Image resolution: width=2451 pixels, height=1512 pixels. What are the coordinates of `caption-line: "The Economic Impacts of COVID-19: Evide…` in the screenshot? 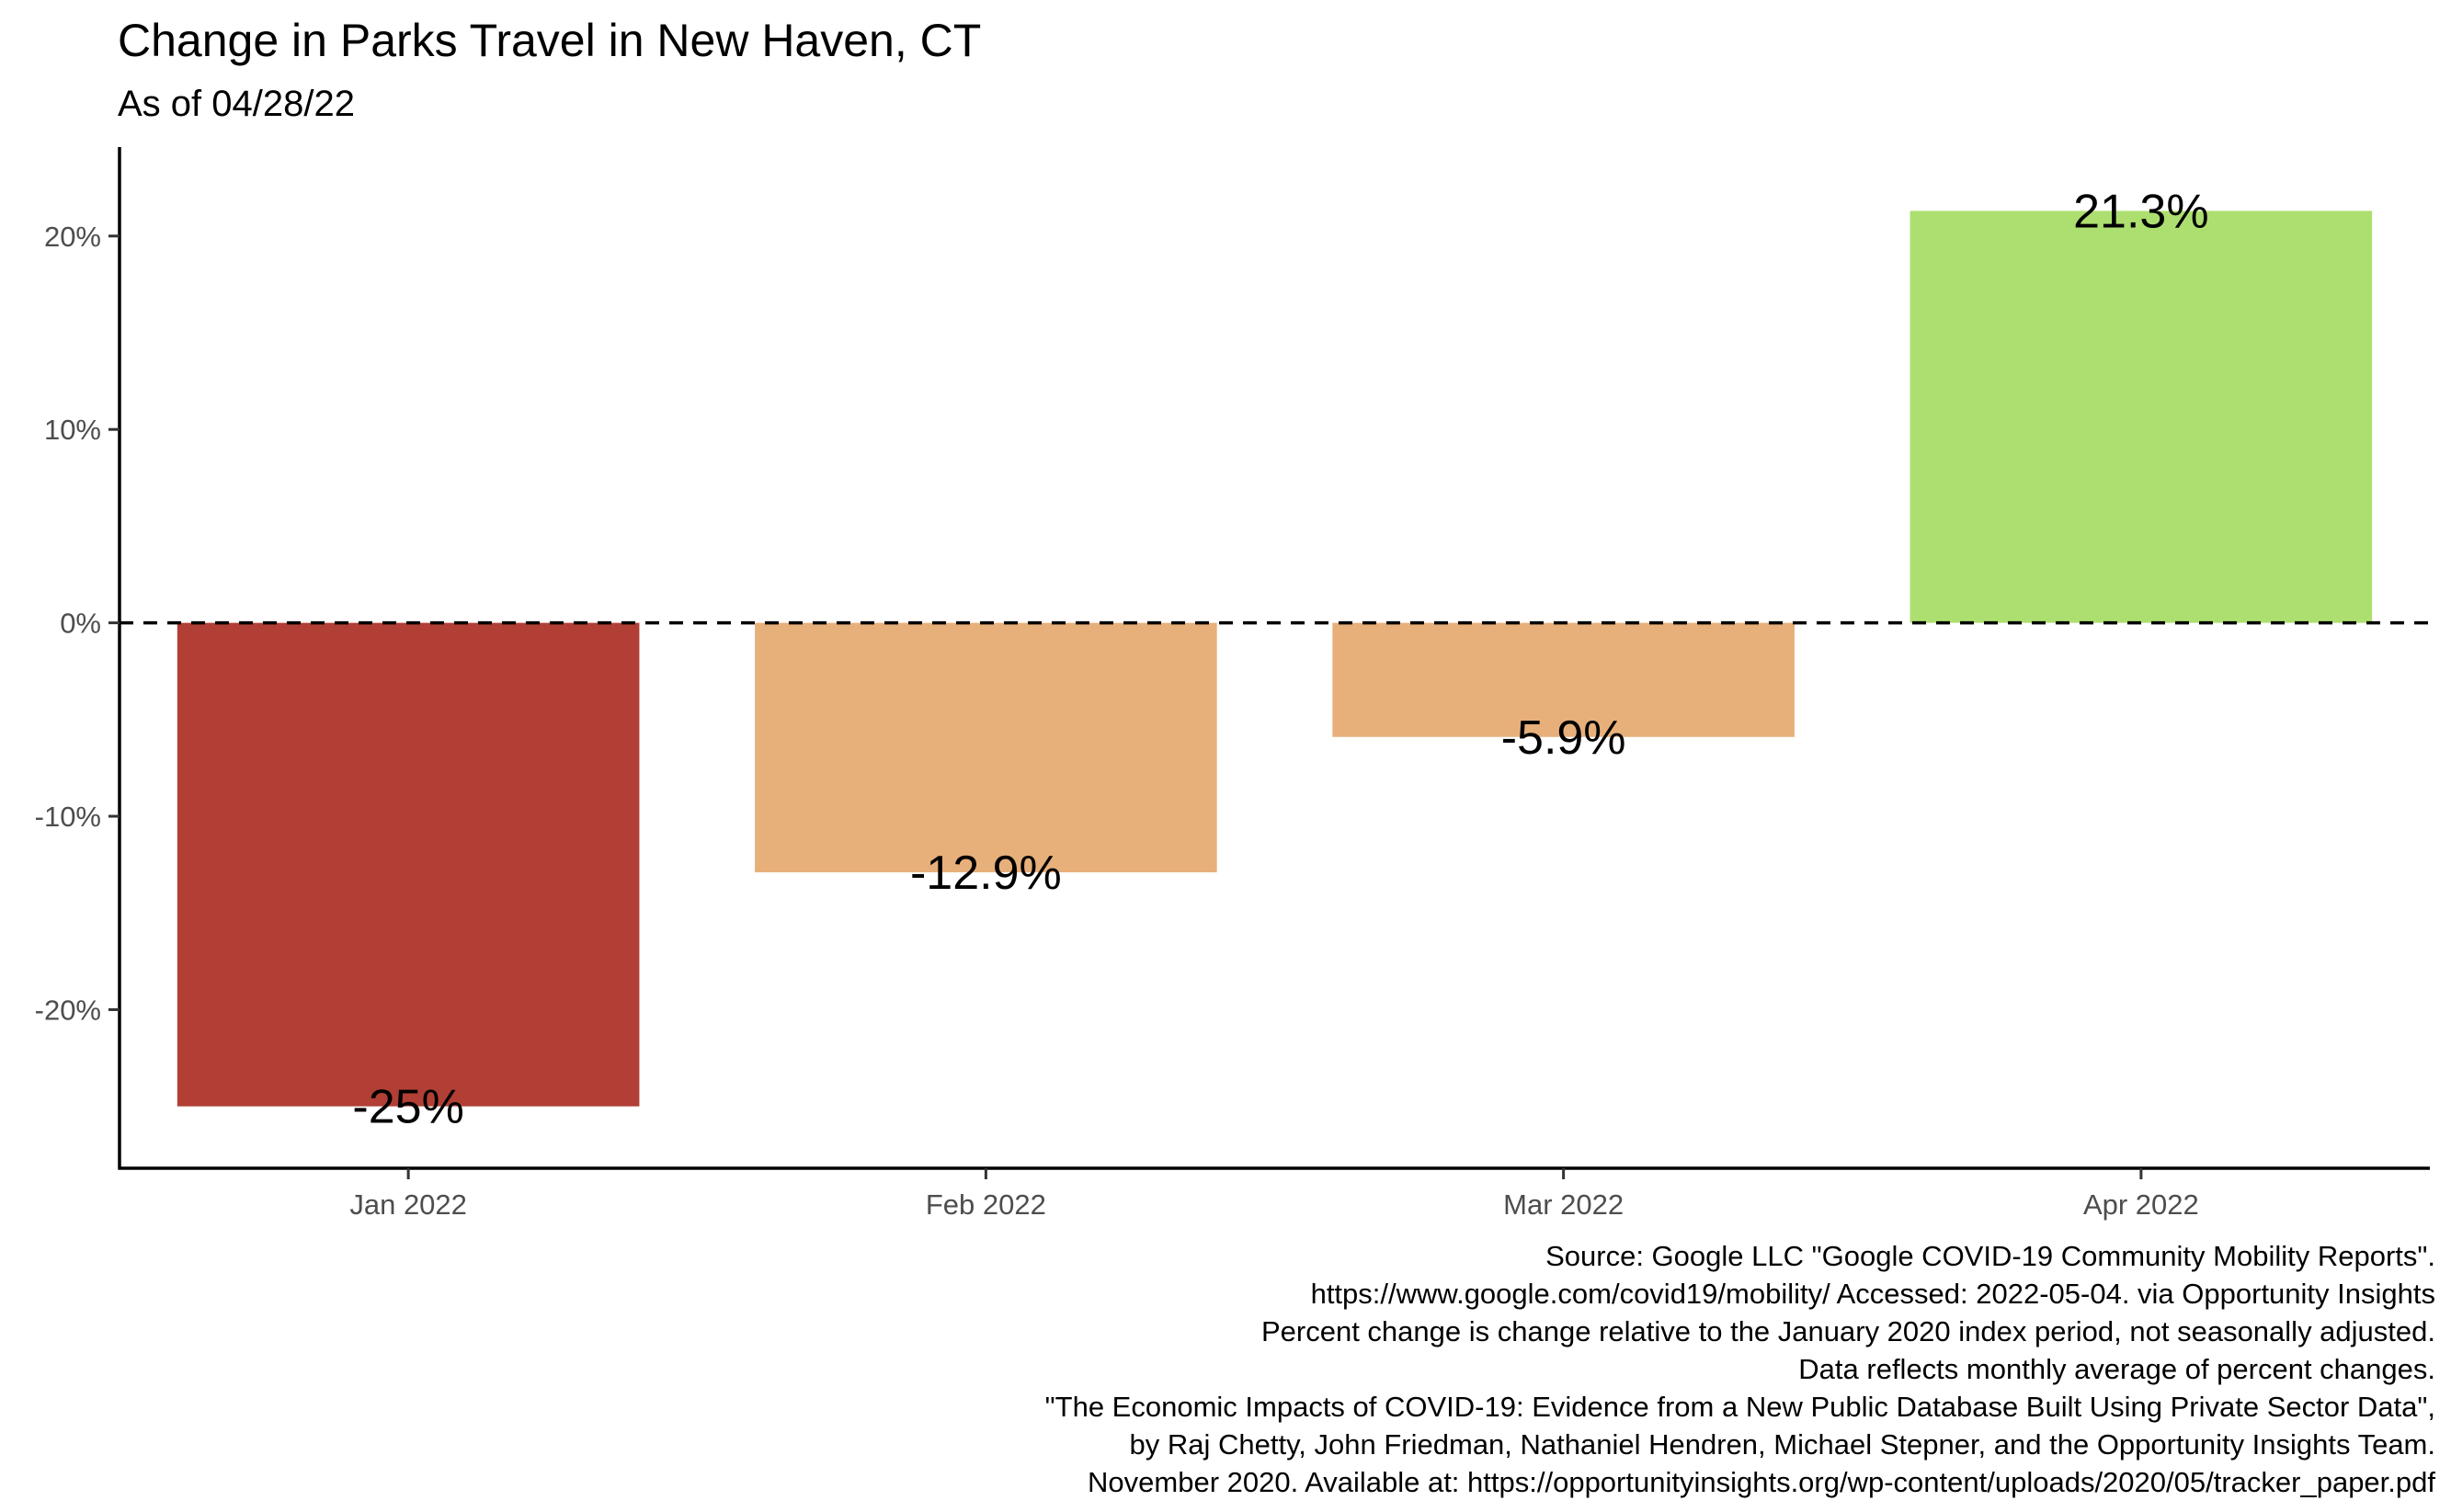 It's located at (1739, 1407).